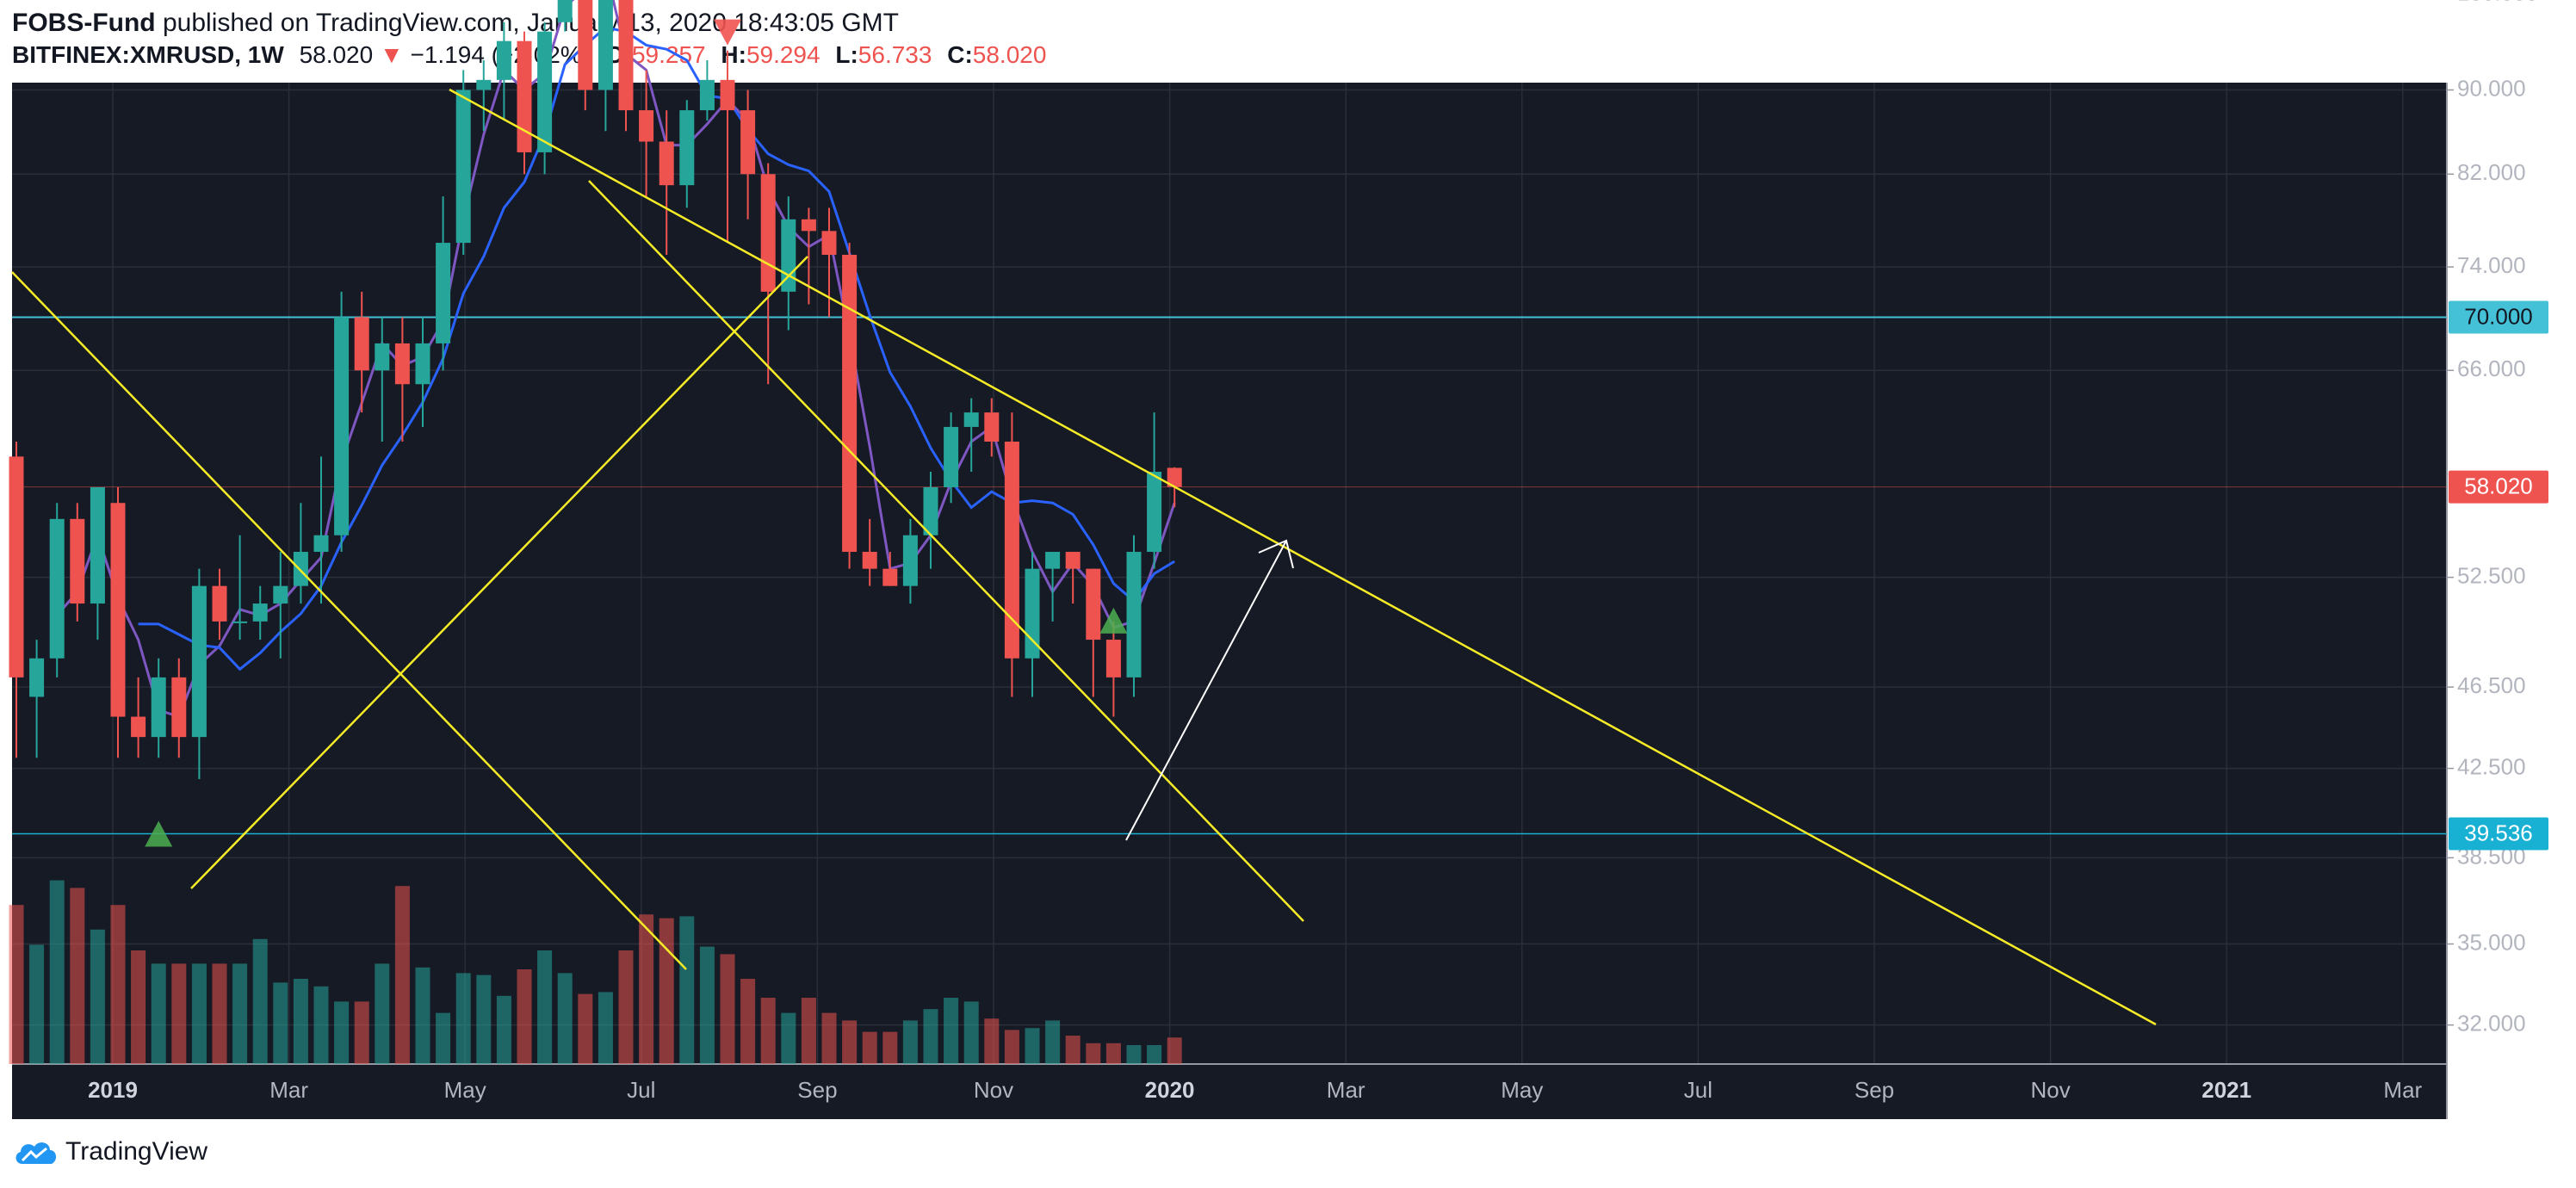 This screenshot has width=2576, height=1188. What do you see at coordinates (2498, 316) in the screenshot?
I see `price-label-text: 70.000` at bounding box center [2498, 316].